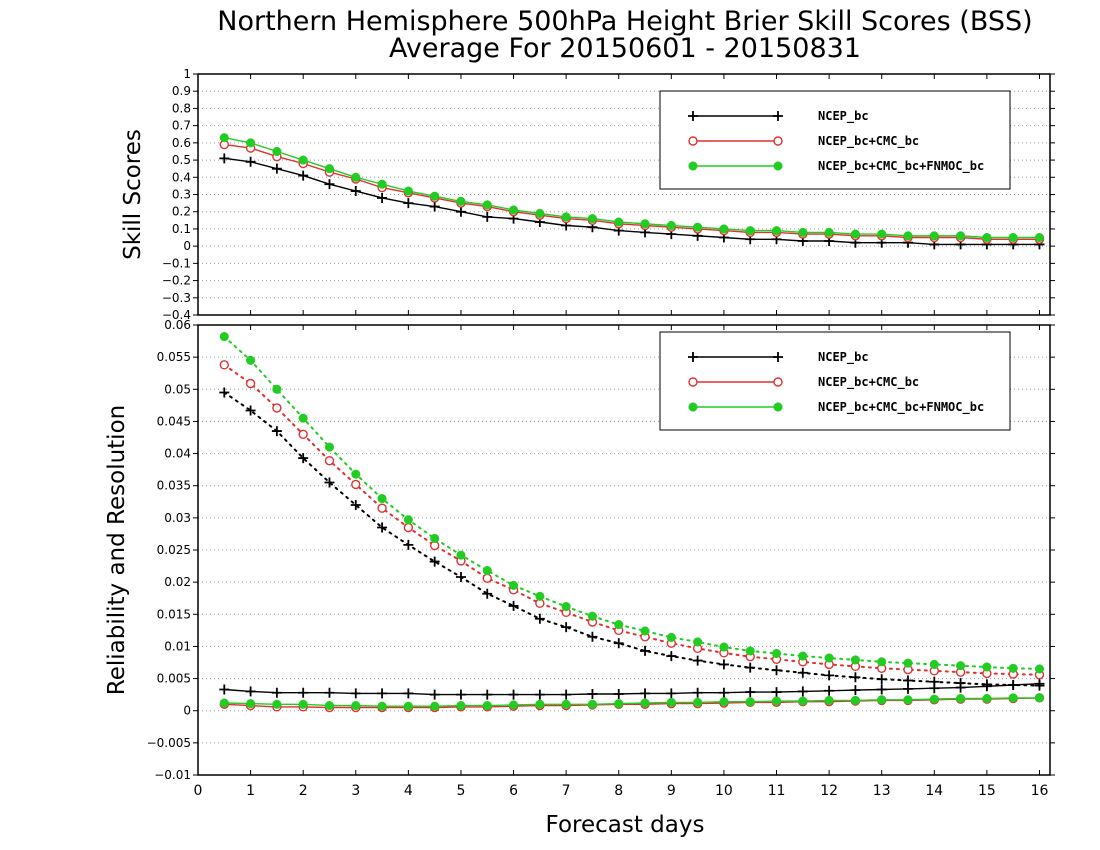 This screenshot has width=1100, height=850. What do you see at coordinates (181, 160) in the screenshot?
I see `y-tick-label: 0.5` at bounding box center [181, 160].